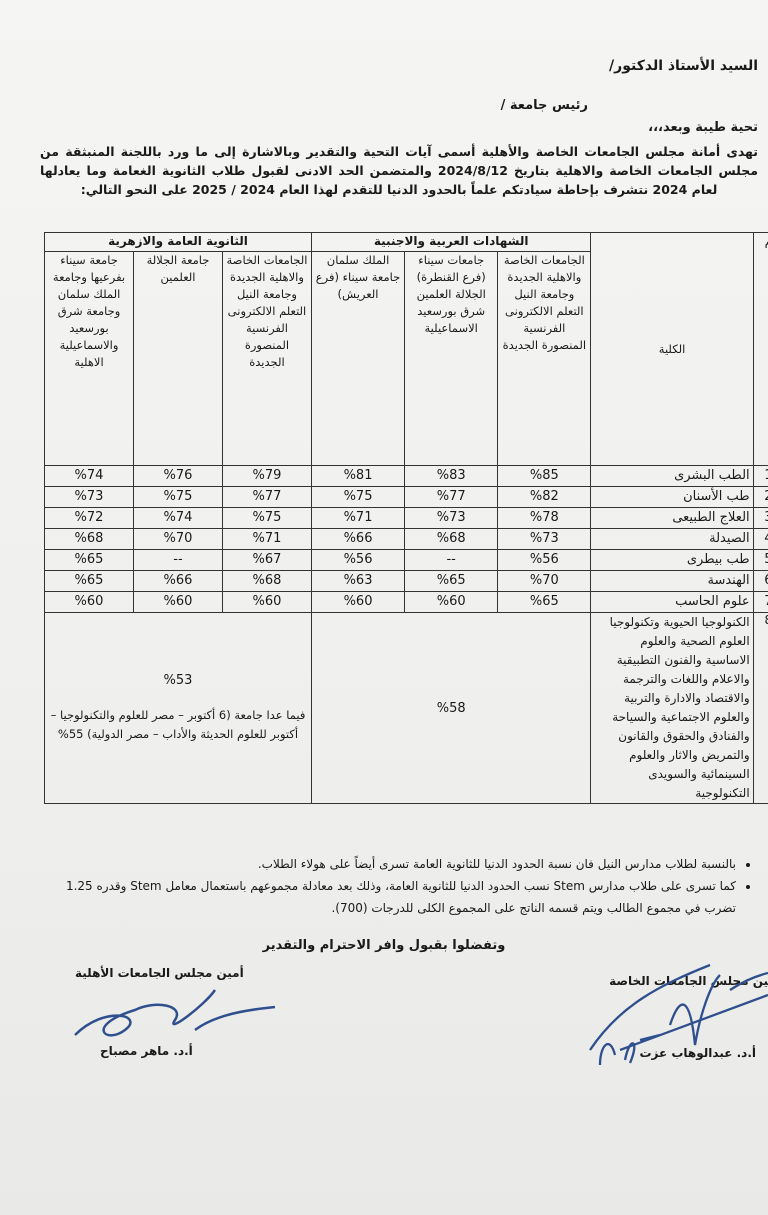 The height and width of the screenshot is (1215, 768). I want to click on table-row: 4الصيدلة%73%68%66%71%70%68, so click(405, 539).